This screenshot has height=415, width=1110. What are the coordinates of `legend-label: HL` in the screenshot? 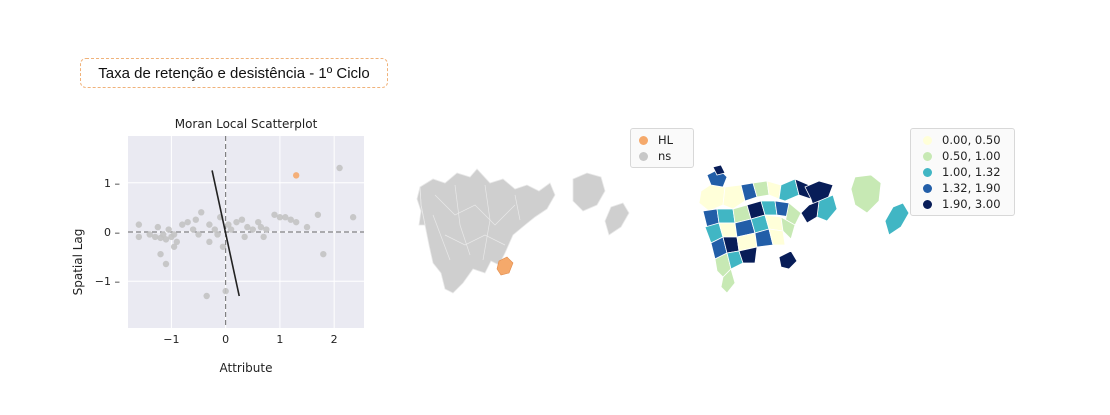 It's located at (666, 140).